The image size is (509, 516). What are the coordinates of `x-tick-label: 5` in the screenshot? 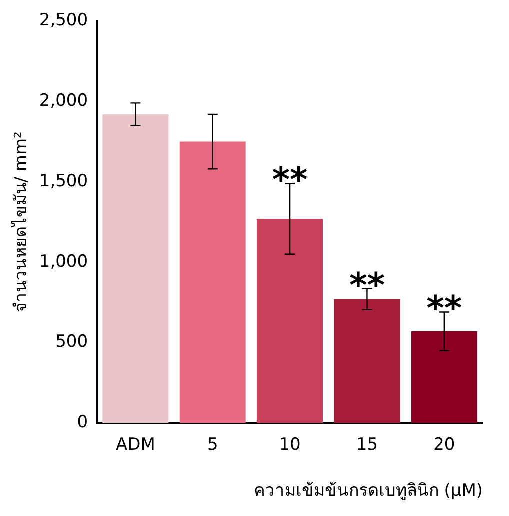 It's located at (212, 444).